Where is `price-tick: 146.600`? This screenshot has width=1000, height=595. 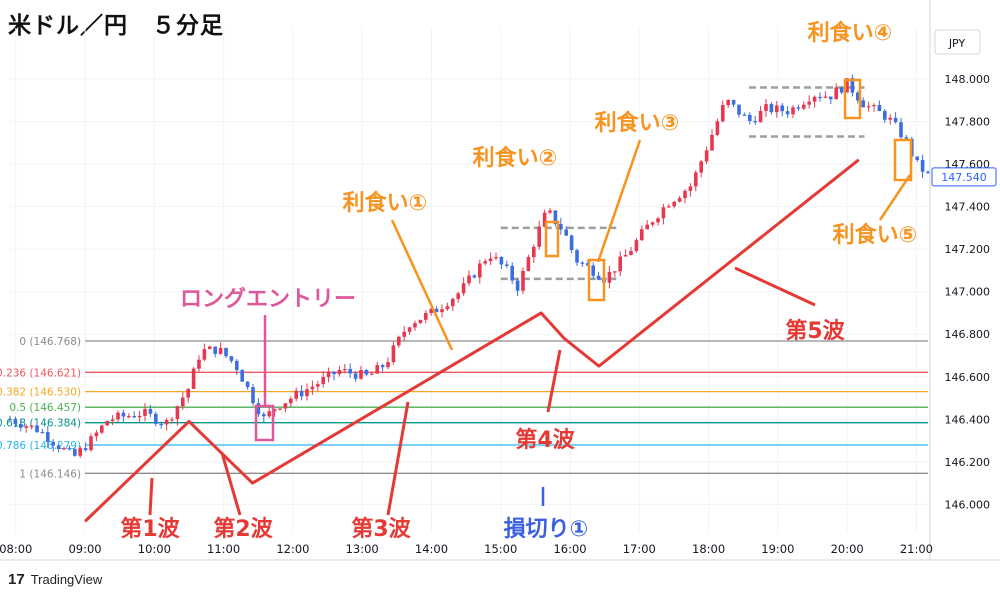 price-tick: 146.600 is located at coordinates (968, 377).